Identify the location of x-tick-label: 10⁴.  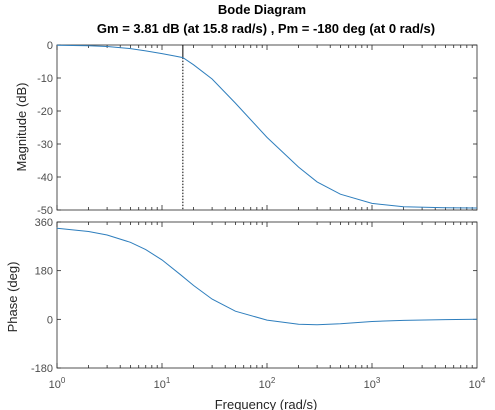
(477, 383).